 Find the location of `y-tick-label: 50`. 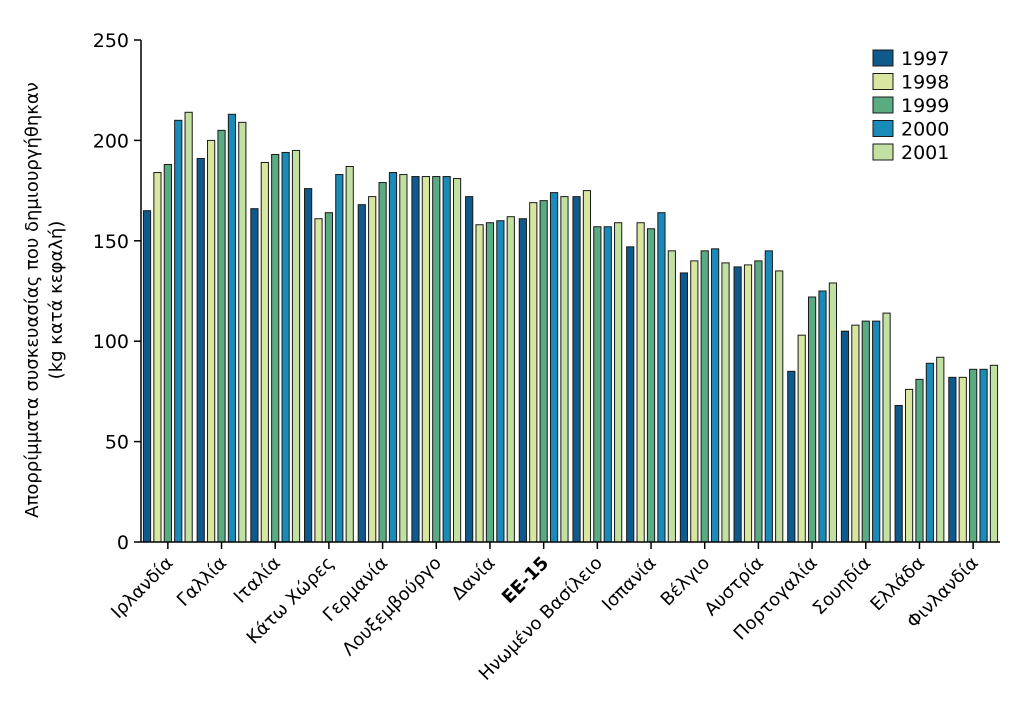

y-tick-label: 50 is located at coordinates (117, 443).